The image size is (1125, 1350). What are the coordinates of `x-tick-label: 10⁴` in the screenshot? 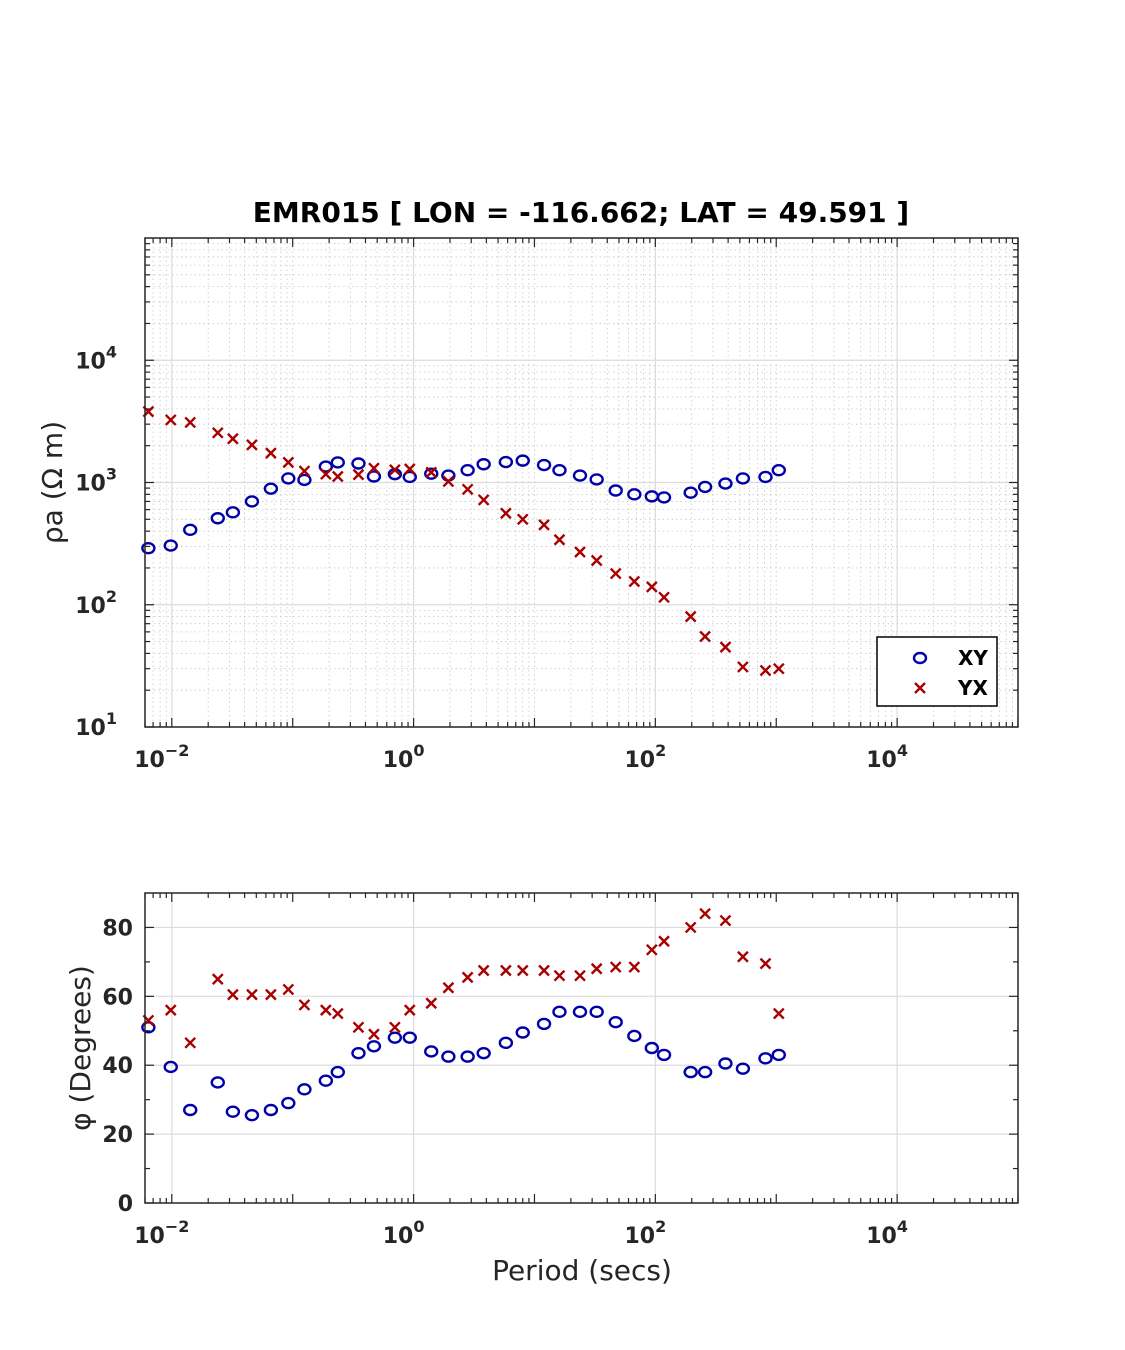 It's located at (887, 757).